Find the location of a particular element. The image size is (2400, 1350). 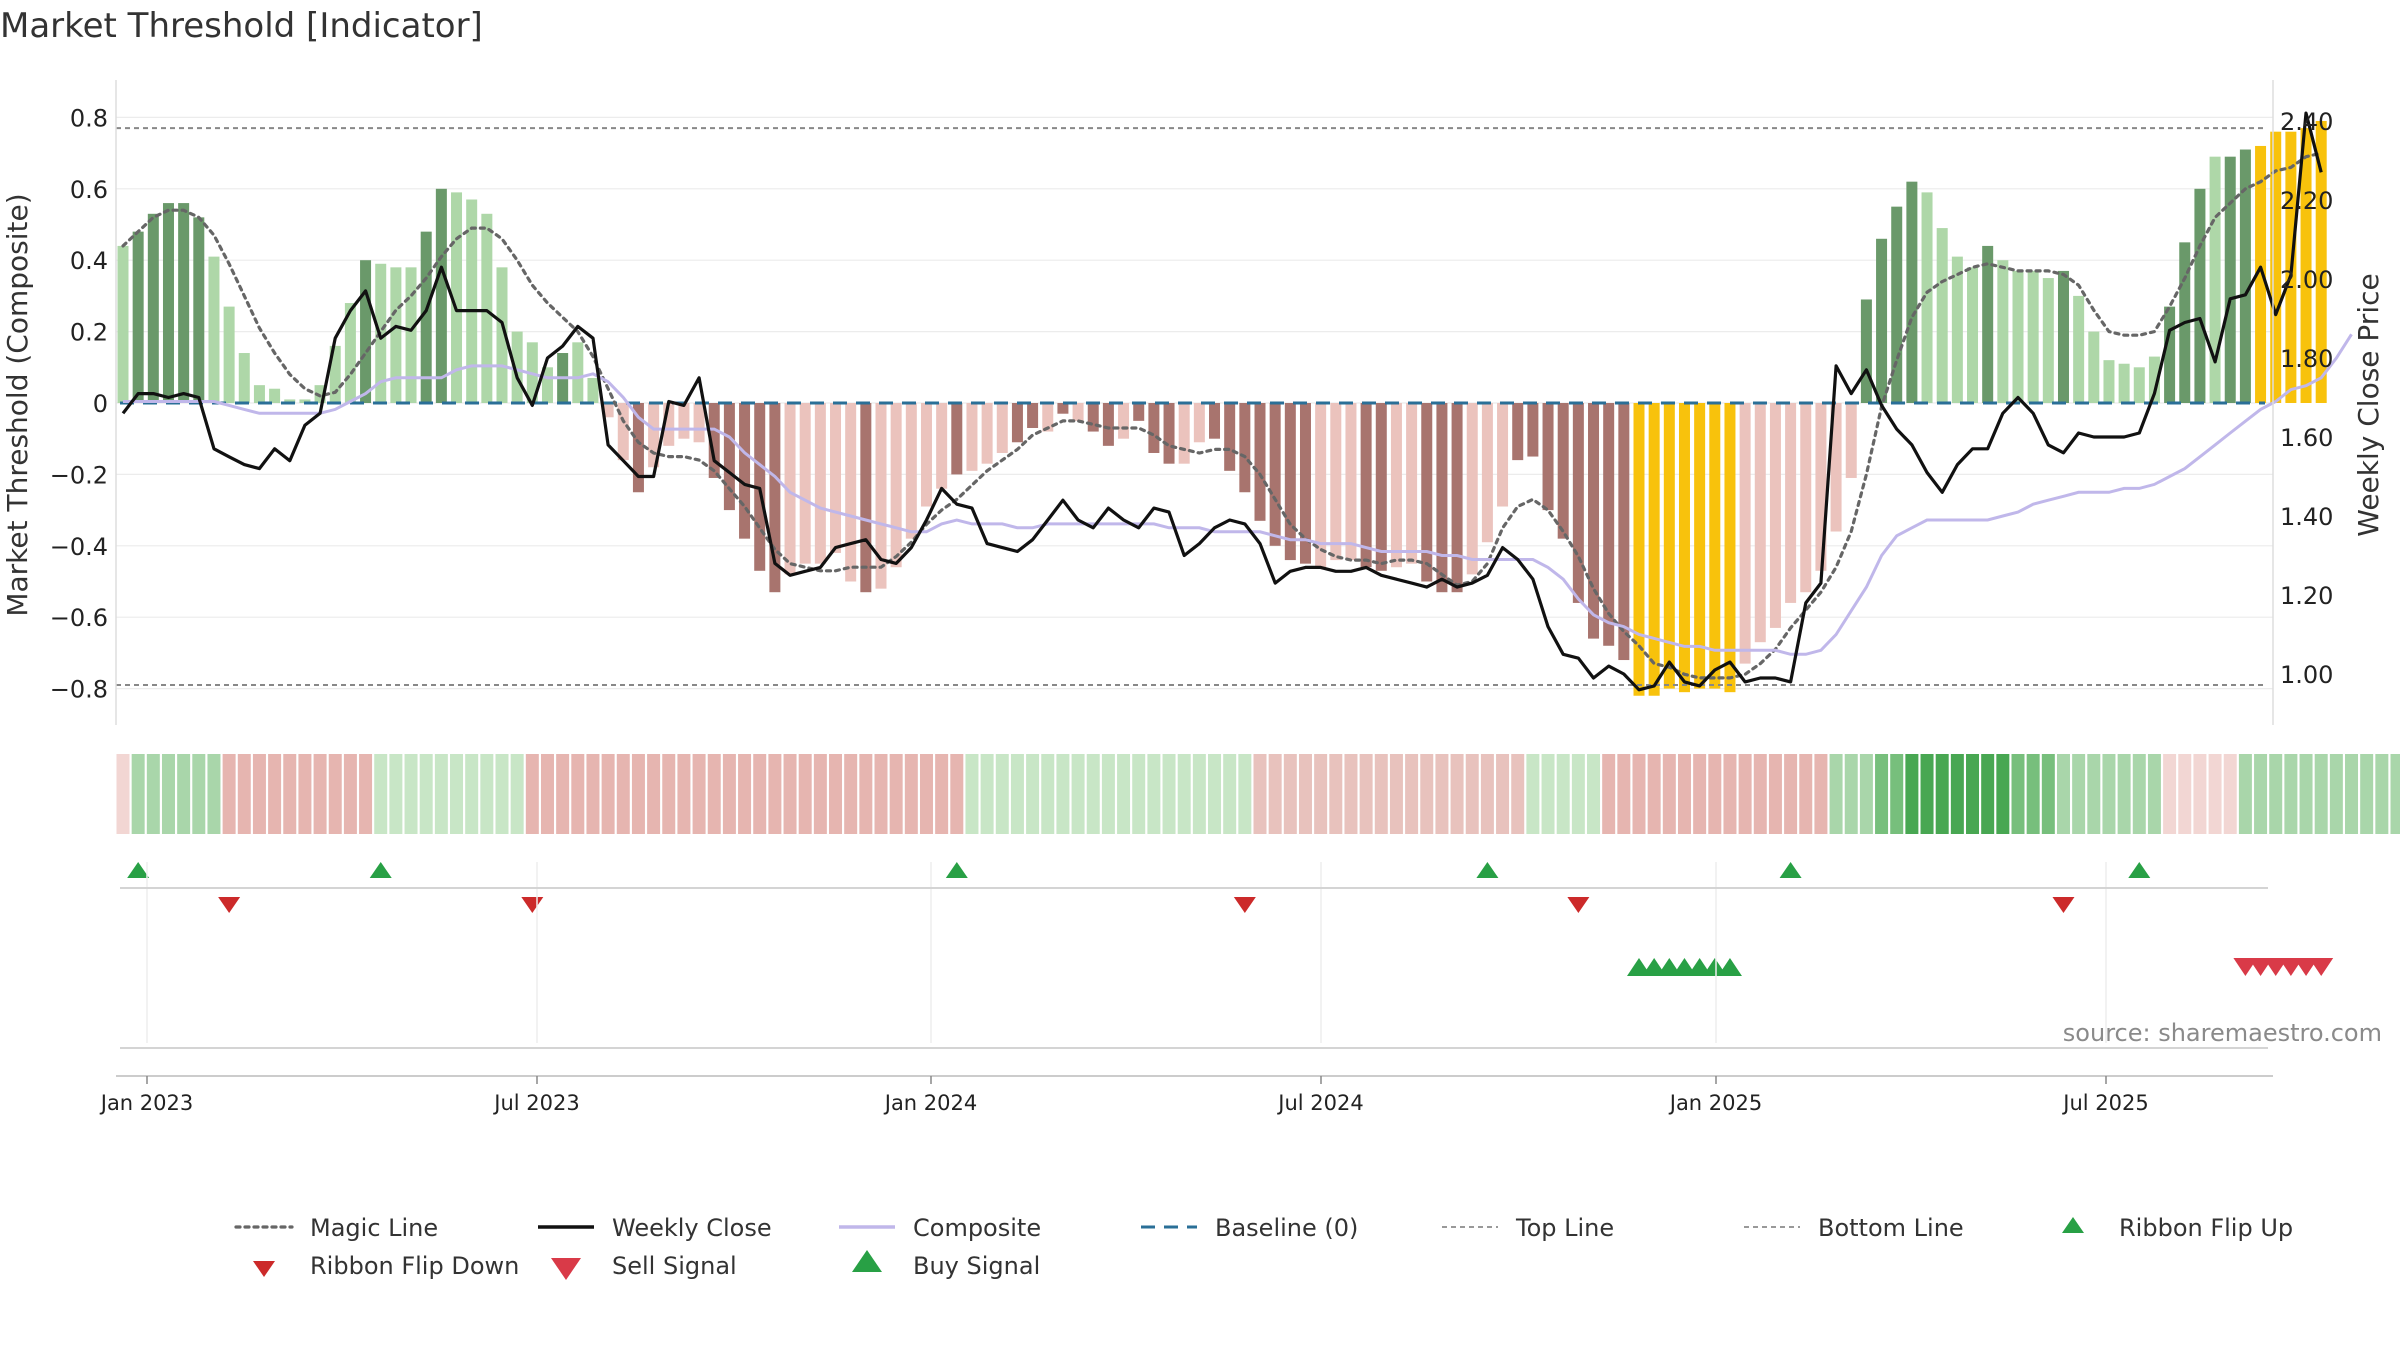

chart-title: Market Threshold [Indicator] is located at coordinates (241, 26).